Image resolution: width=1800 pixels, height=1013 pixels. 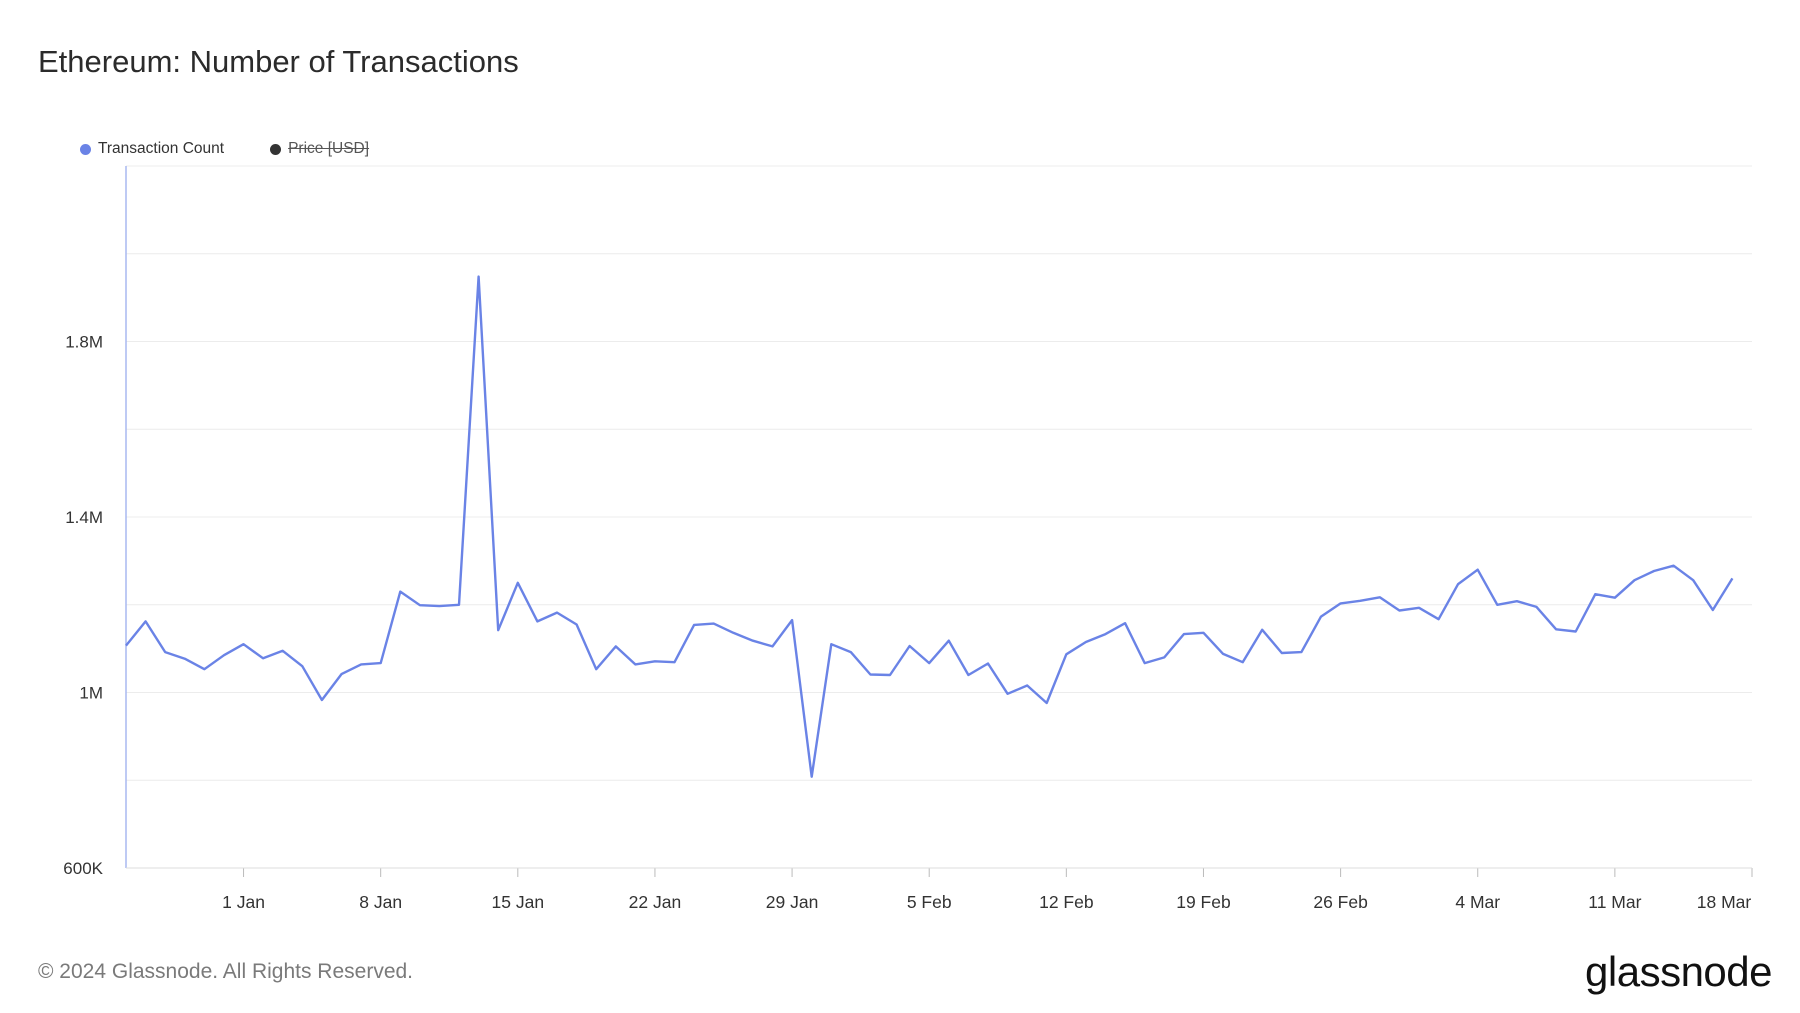 I want to click on legend-item-price: Price [USD], so click(x=319, y=149).